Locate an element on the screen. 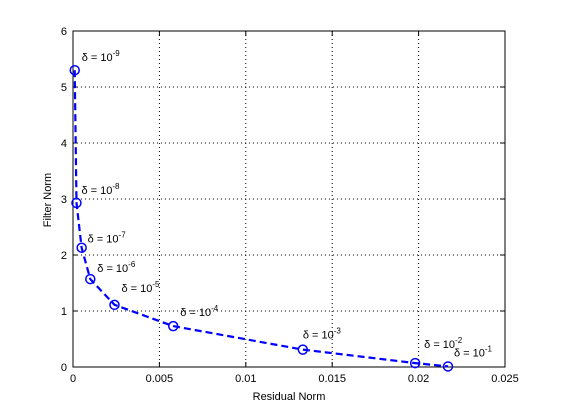 Image resolution: width=561 pixels, height=414 pixels. data-label: δ = 10-7 is located at coordinates (107, 238).